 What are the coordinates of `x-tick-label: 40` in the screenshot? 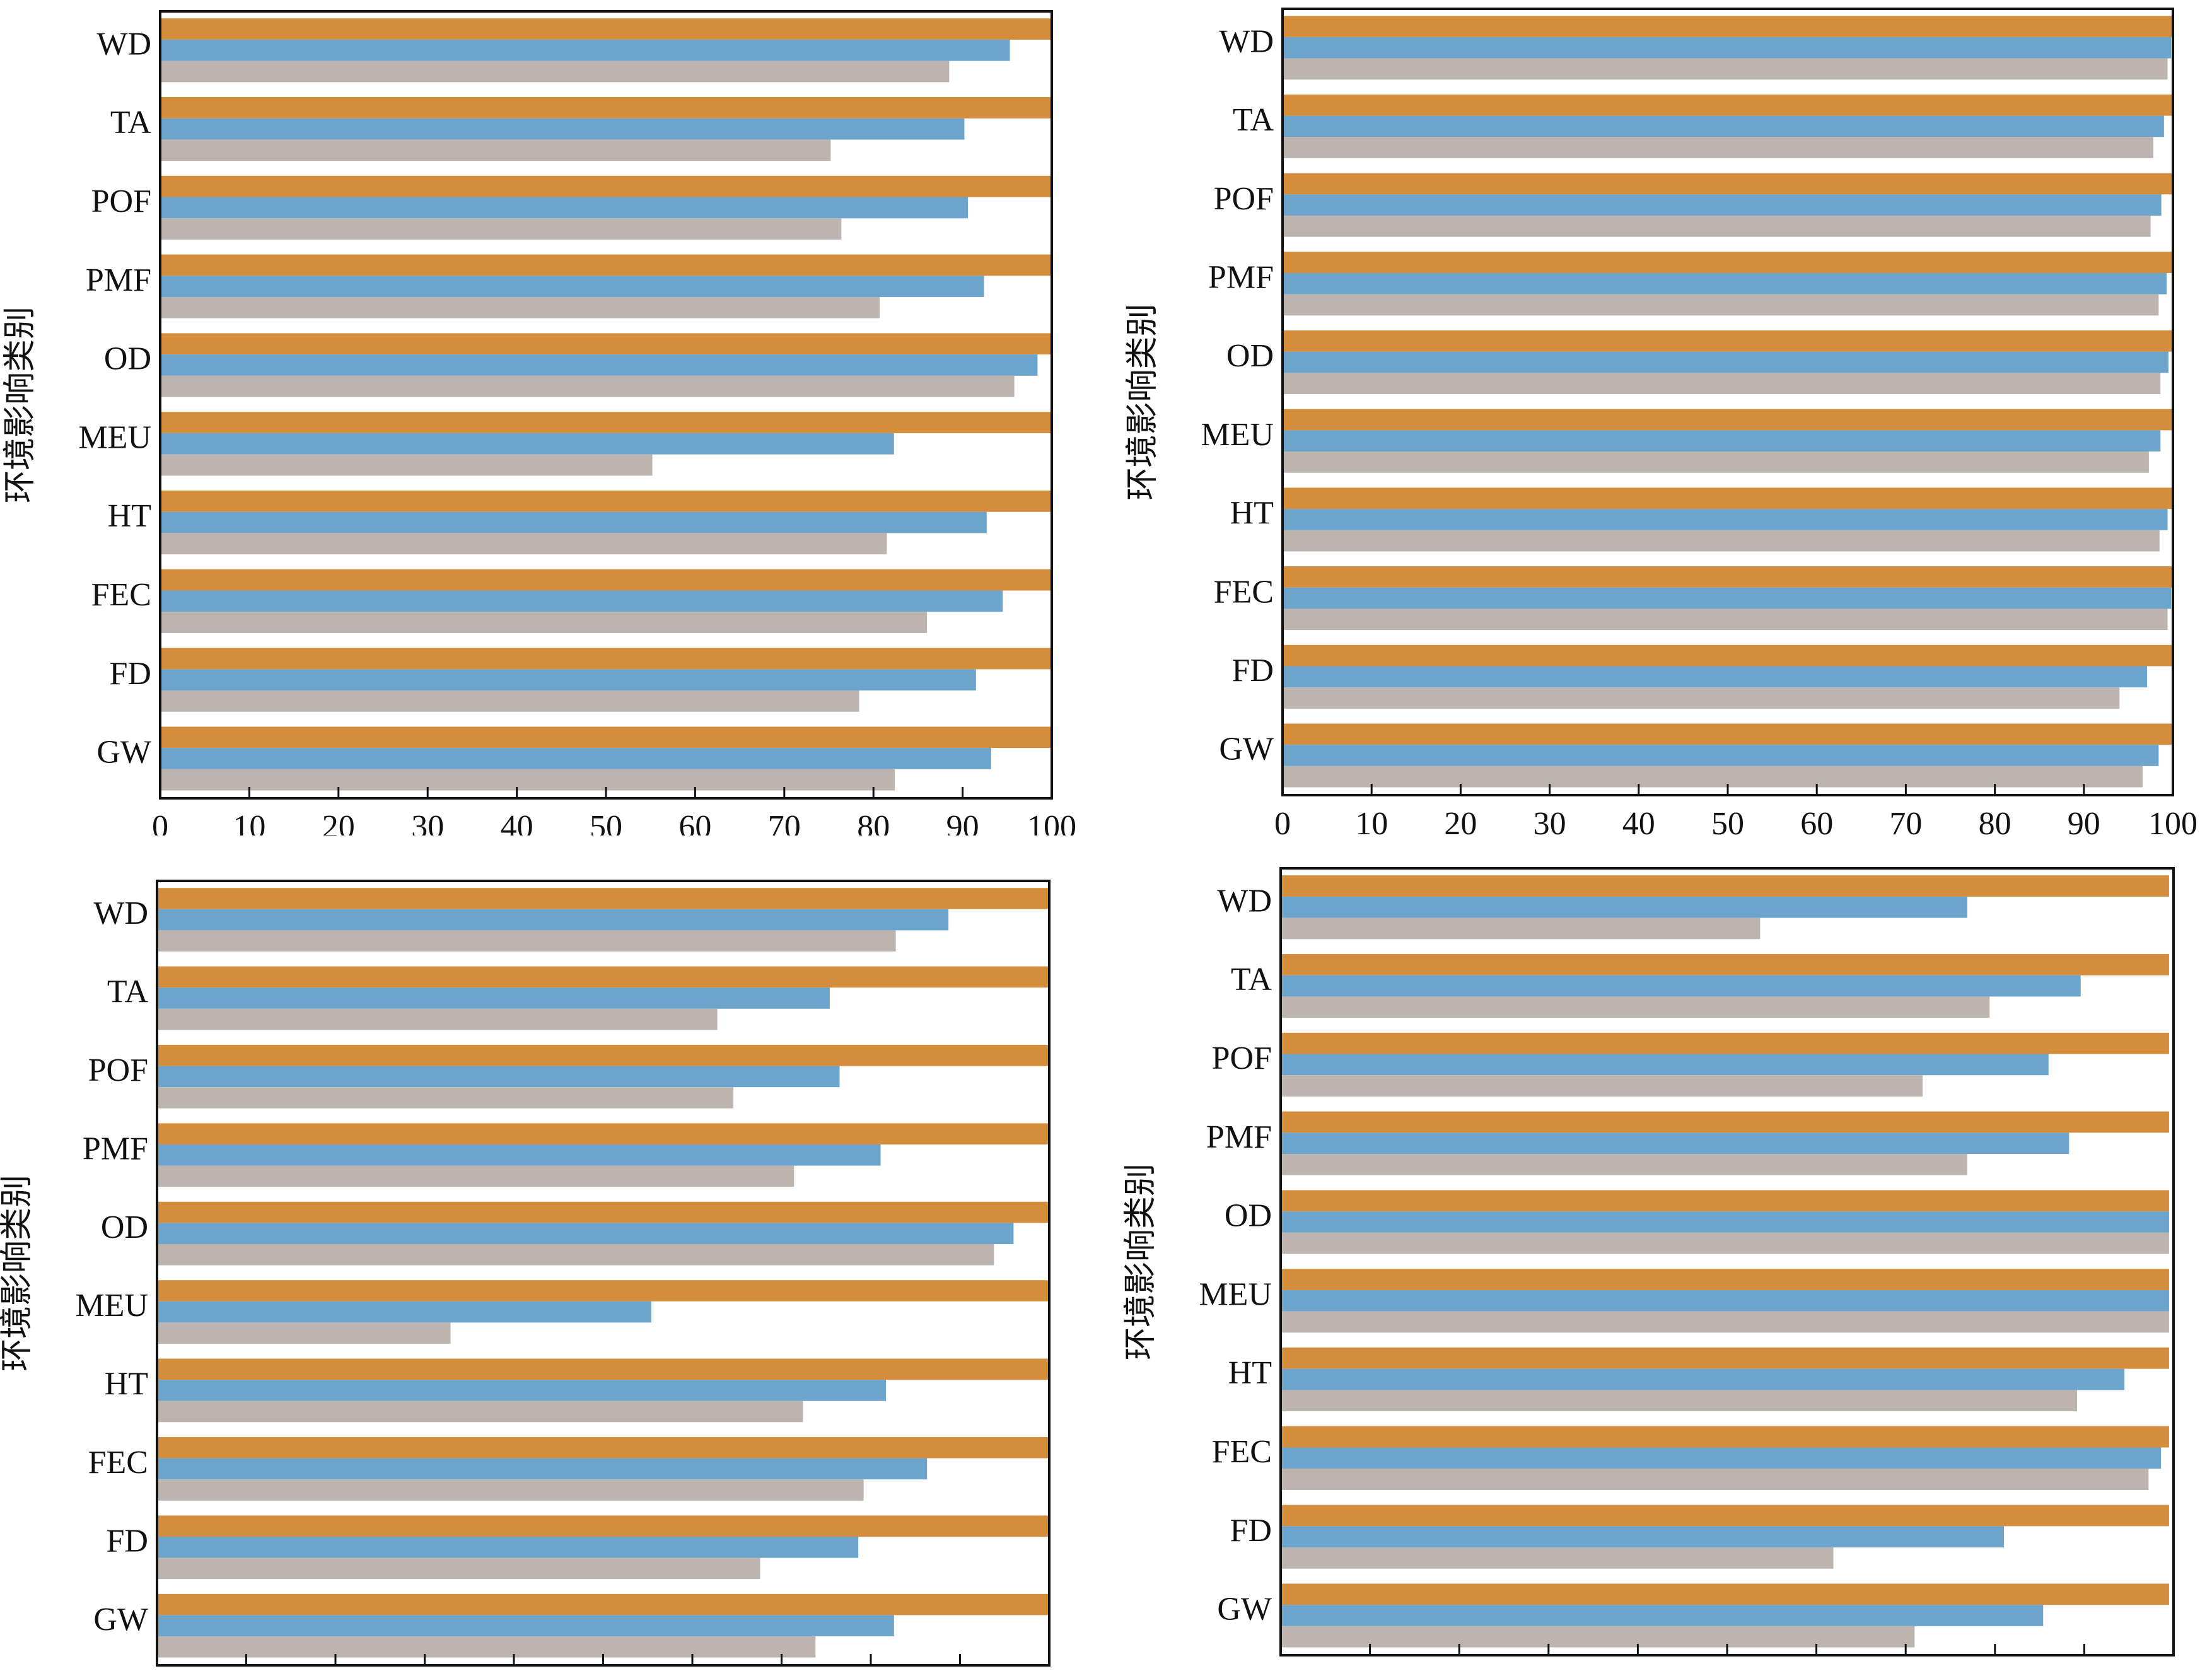 It's located at (1638, 821).